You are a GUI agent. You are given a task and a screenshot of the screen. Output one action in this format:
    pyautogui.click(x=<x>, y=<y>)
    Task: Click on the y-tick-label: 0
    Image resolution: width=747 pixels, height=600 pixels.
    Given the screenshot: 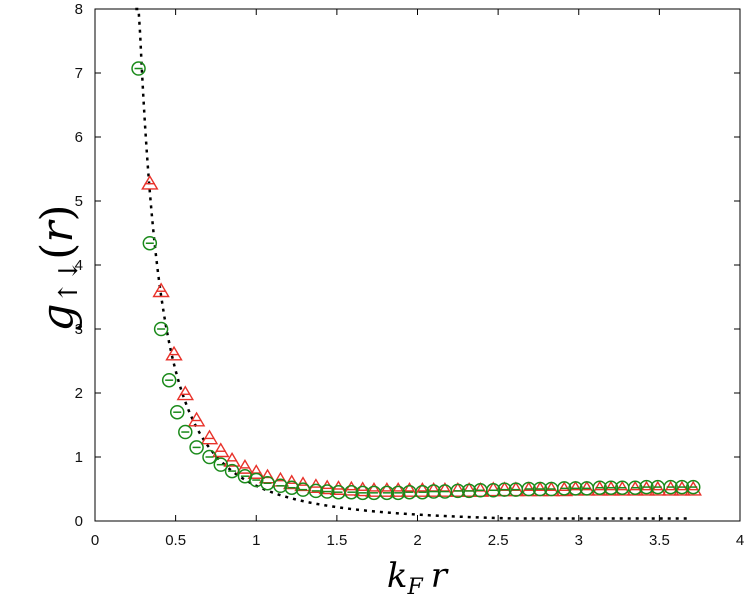 What is the action you would take?
    pyautogui.click(x=79, y=521)
    